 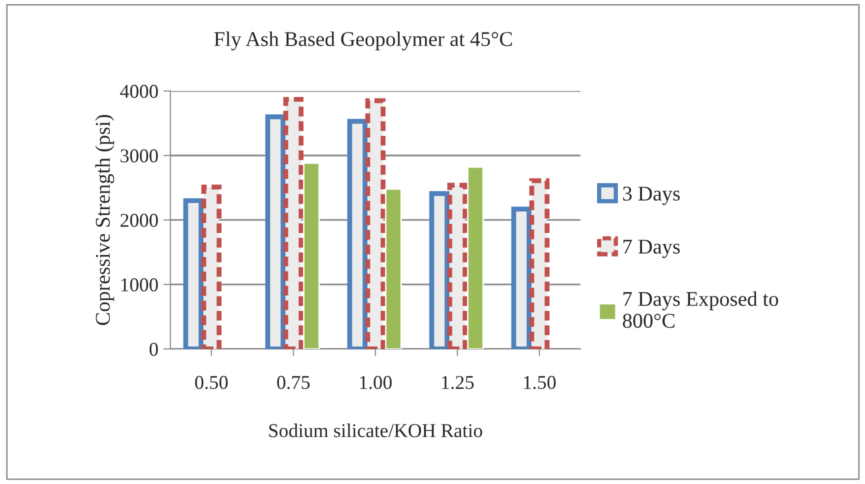 What do you see at coordinates (154, 349) in the screenshot?
I see `y-tick-label: 0` at bounding box center [154, 349].